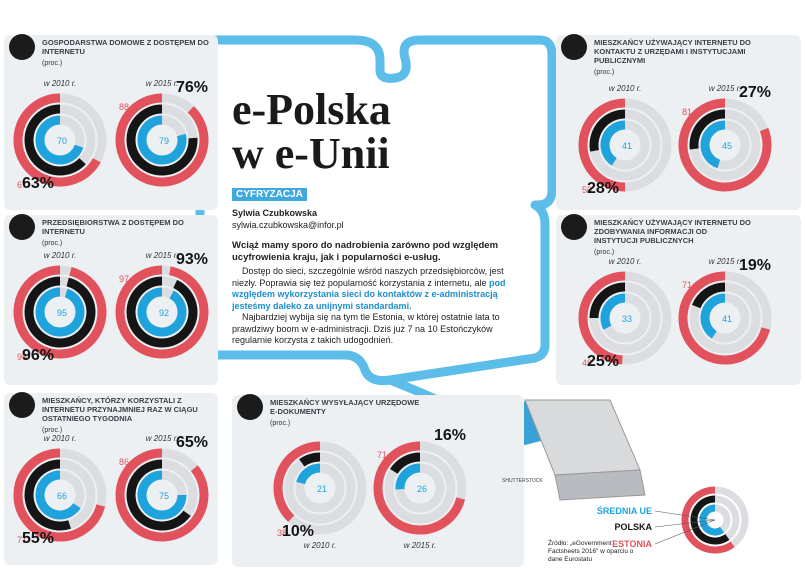 The image size is (805, 574). I want to click on panel-bg, so click(111, 122).